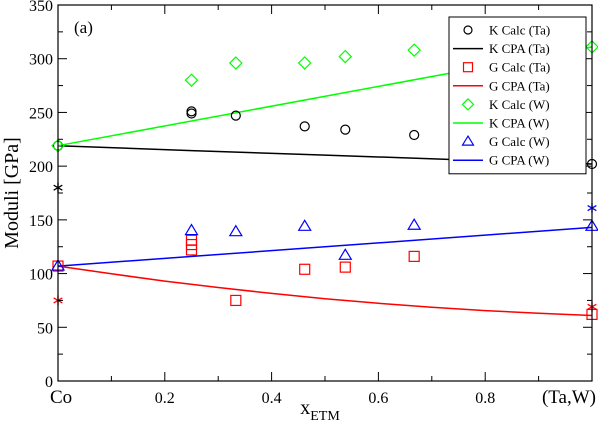 The height and width of the screenshot is (425, 598). Describe the element at coordinates (45, 328) in the screenshot. I see `y-tick-label: 50` at that location.